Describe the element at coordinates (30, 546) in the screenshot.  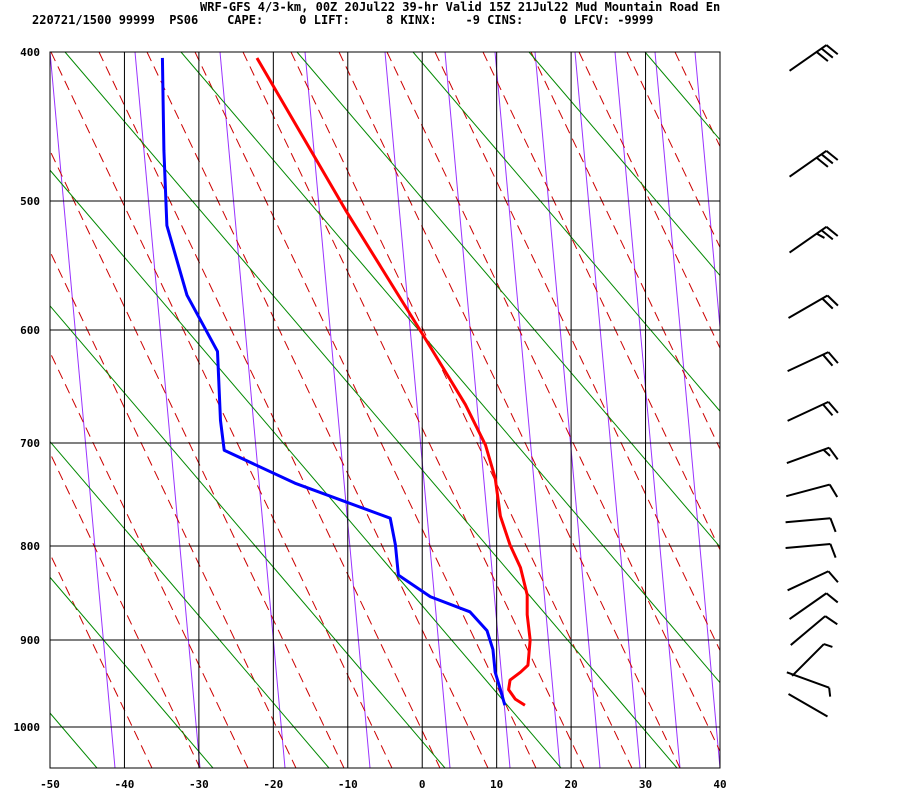
I see `y-tick-label: 800` at that location.